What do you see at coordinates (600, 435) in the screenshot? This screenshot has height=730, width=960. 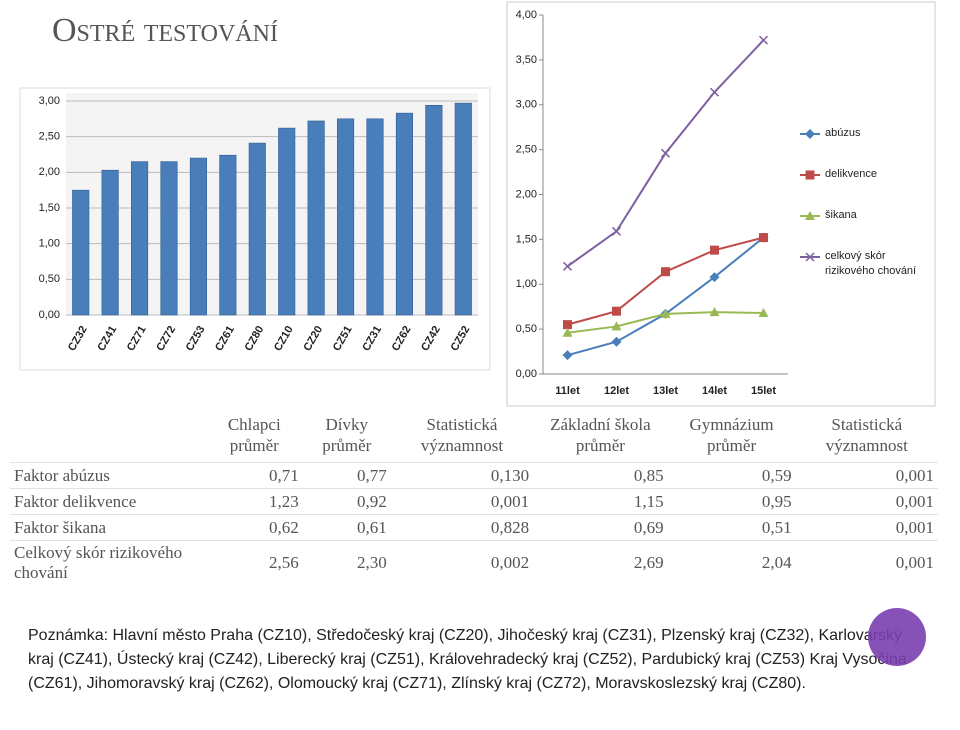 I see `header-cell: Základní škola průměr` at bounding box center [600, 435].